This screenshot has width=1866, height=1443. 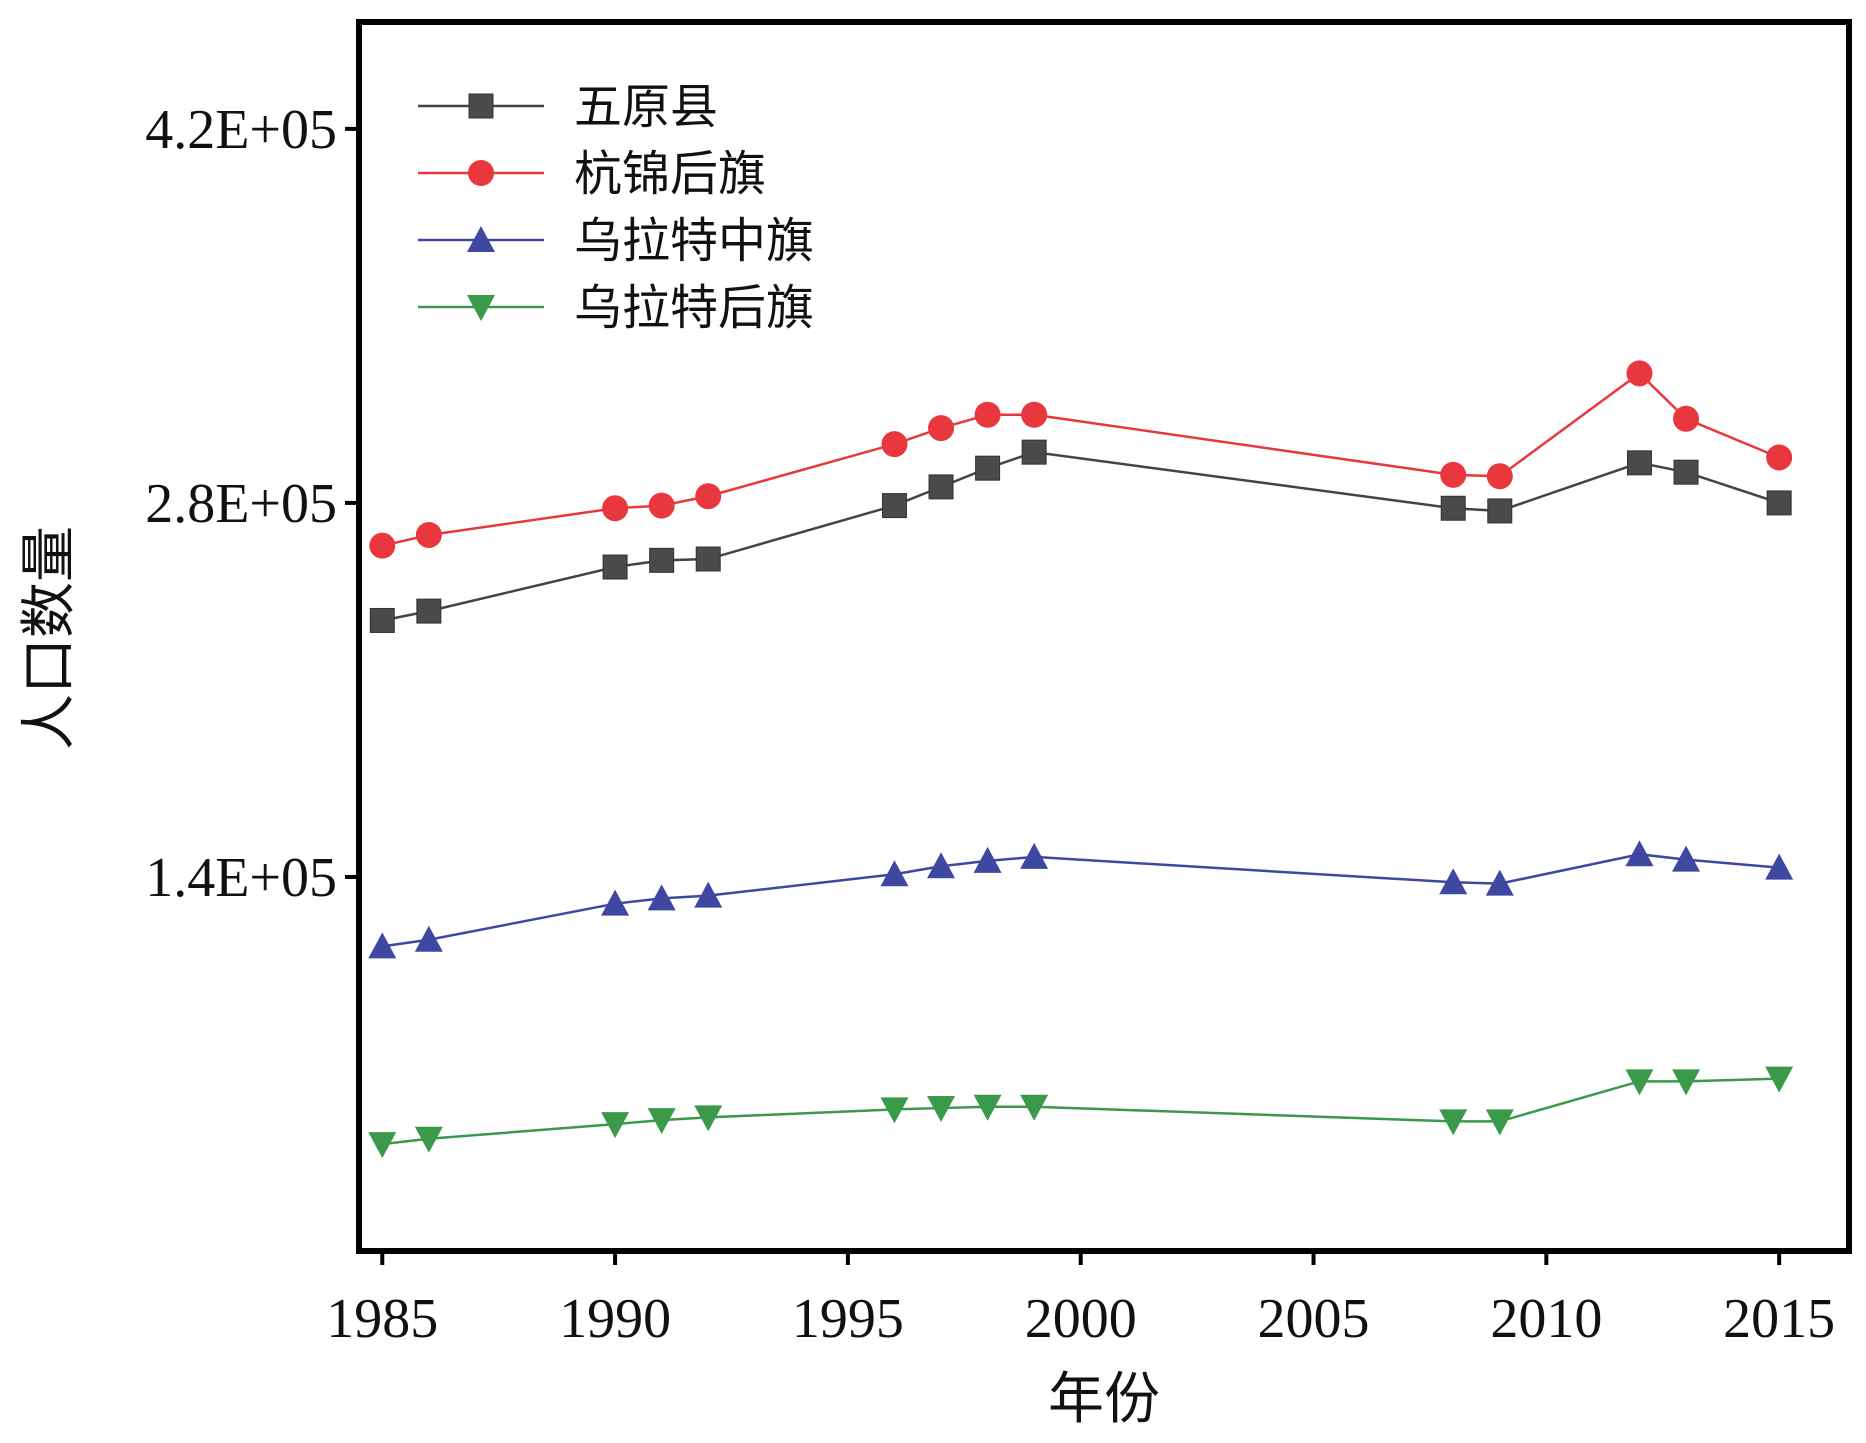 What do you see at coordinates (1546, 1319) in the screenshot?
I see `x-tick-label: 2010` at bounding box center [1546, 1319].